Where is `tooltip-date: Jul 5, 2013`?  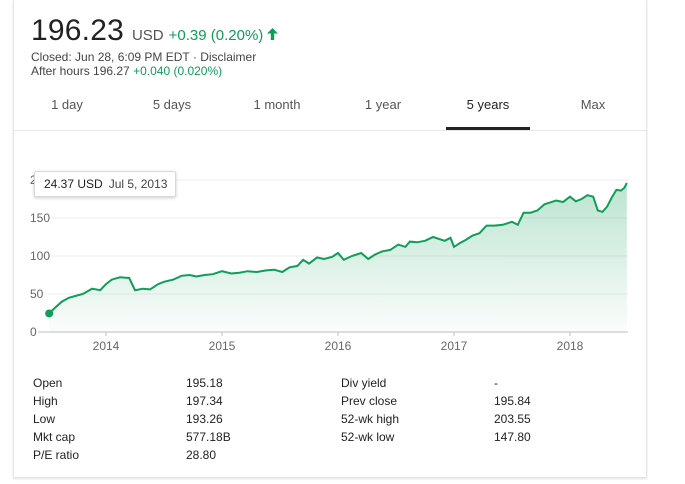 tooltip-date: Jul 5, 2013 is located at coordinates (138, 184).